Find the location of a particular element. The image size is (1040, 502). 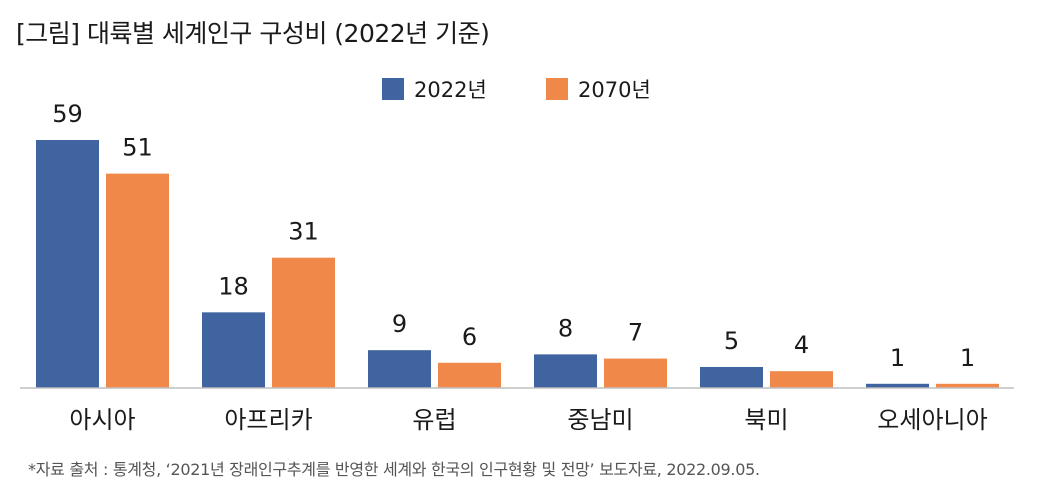

legend: 2022년 2070년 is located at coordinates (516, 90).